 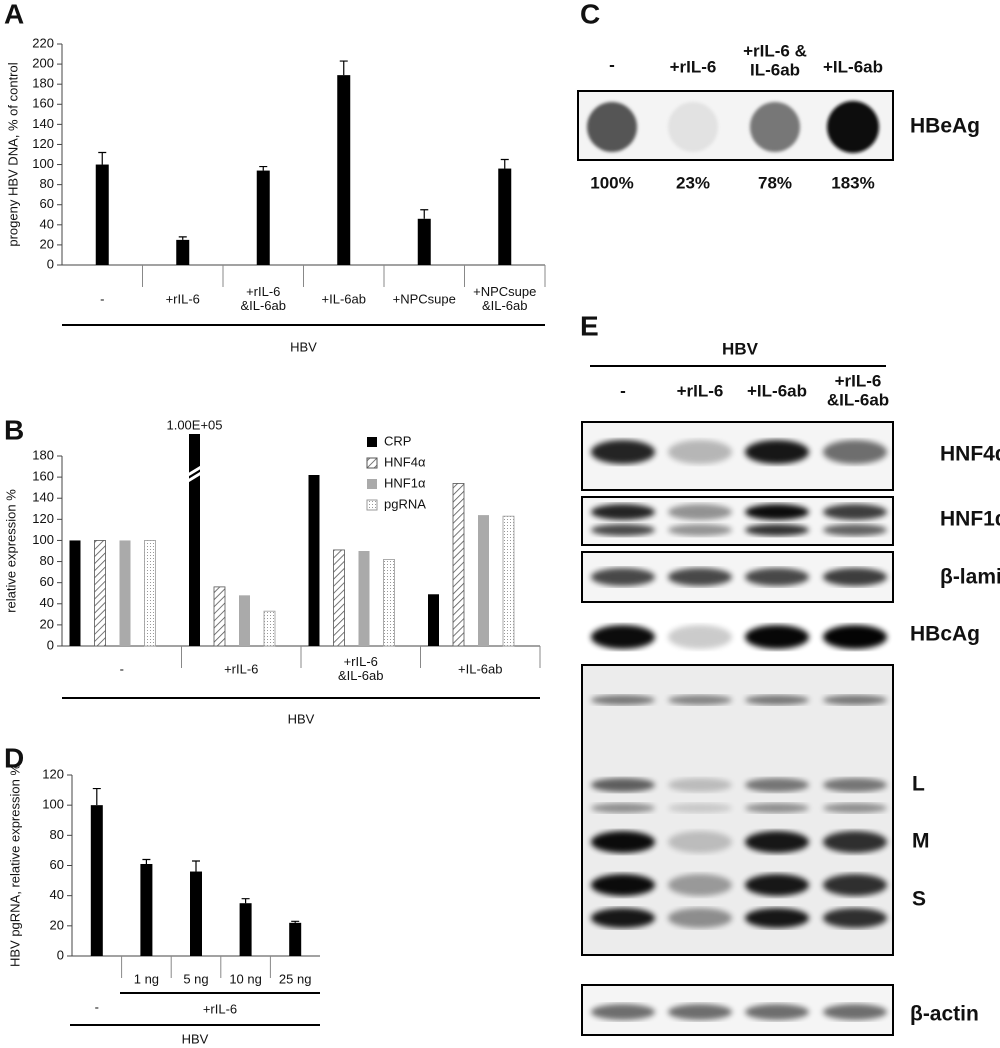 What do you see at coordinates (775, 61) in the screenshot?
I see `lane-label: +rIL-6 & IL-6ab` at bounding box center [775, 61].